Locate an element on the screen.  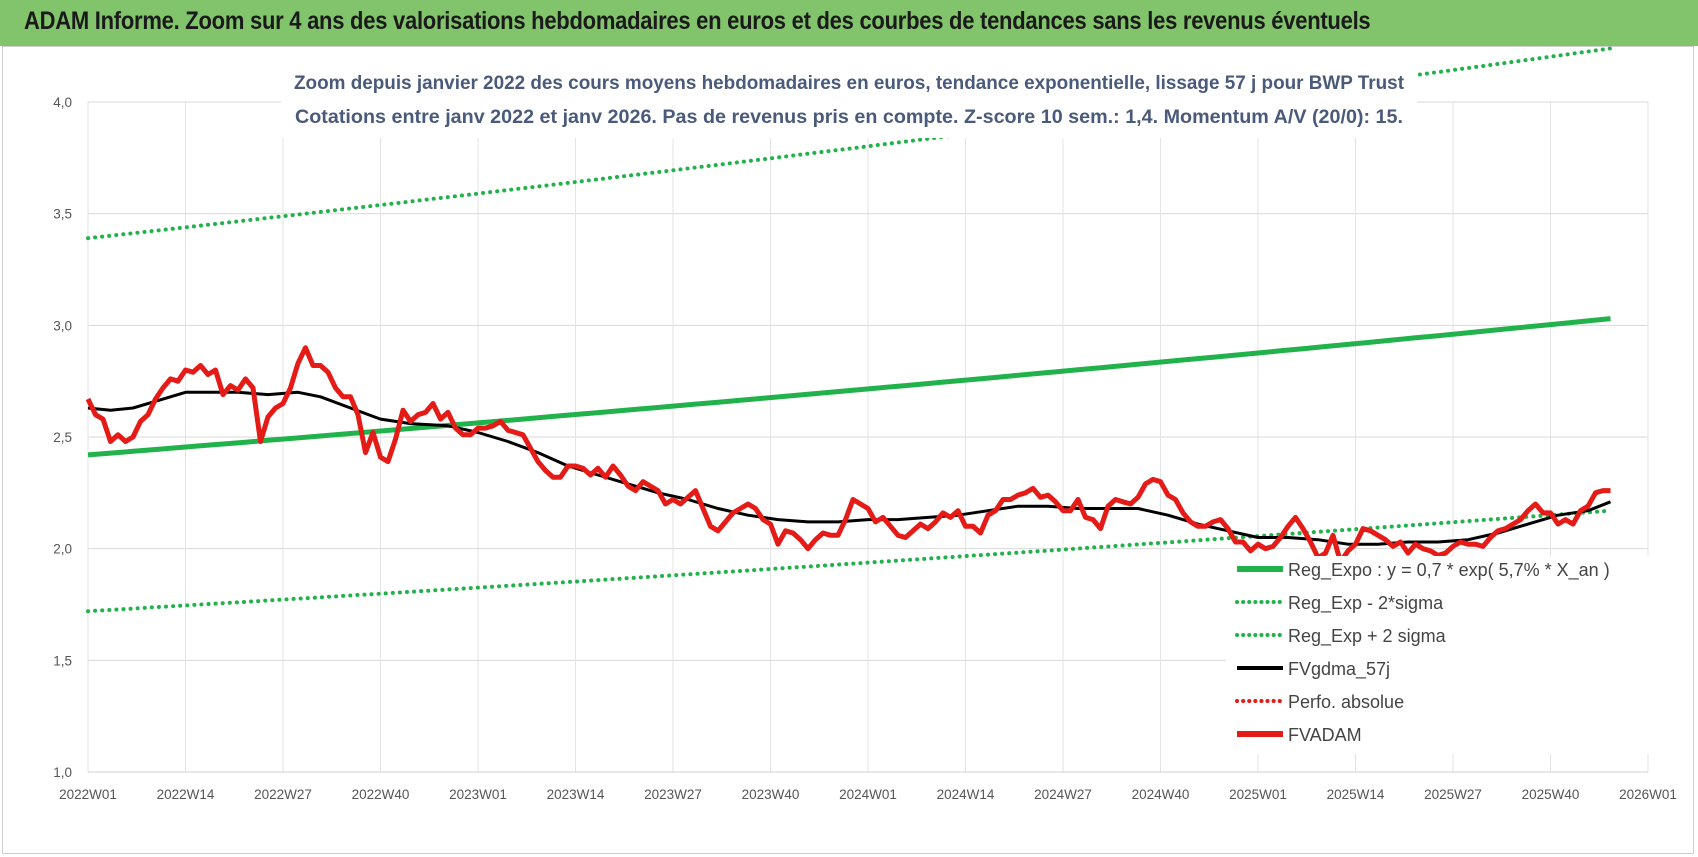
legend-label: Reg_Exp + 2 sigma is located at coordinates (1367, 636).